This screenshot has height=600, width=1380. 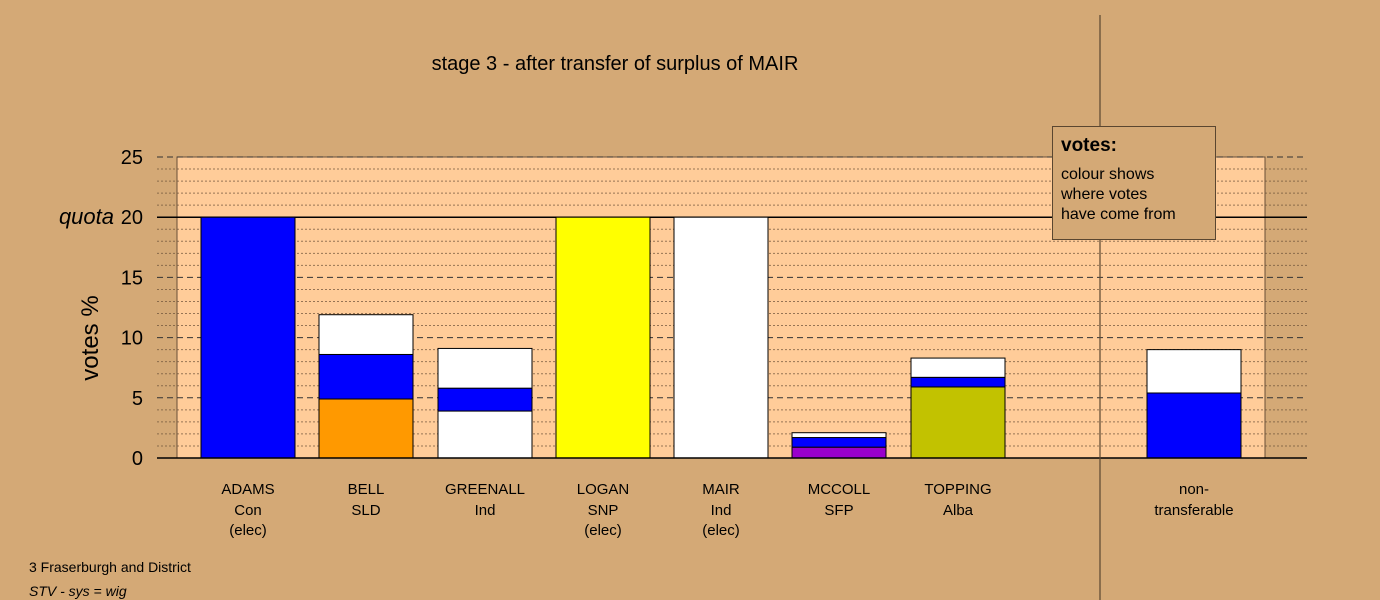 What do you see at coordinates (603, 489) in the screenshot?
I see `x-label-name: LOGAN` at bounding box center [603, 489].